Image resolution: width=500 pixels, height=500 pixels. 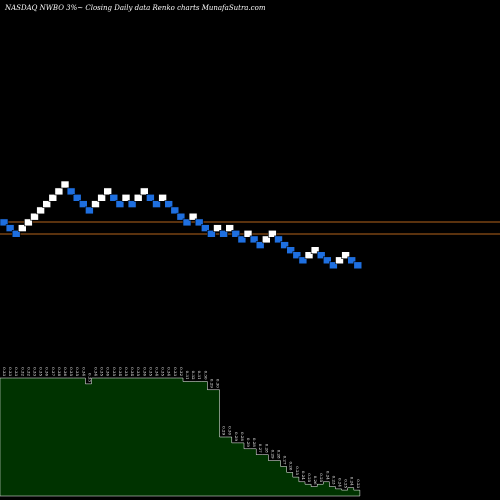 What do you see at coordinates (181, 225) in the screenshot?
I see `renko-bricks` at bounding box center [181, 225].